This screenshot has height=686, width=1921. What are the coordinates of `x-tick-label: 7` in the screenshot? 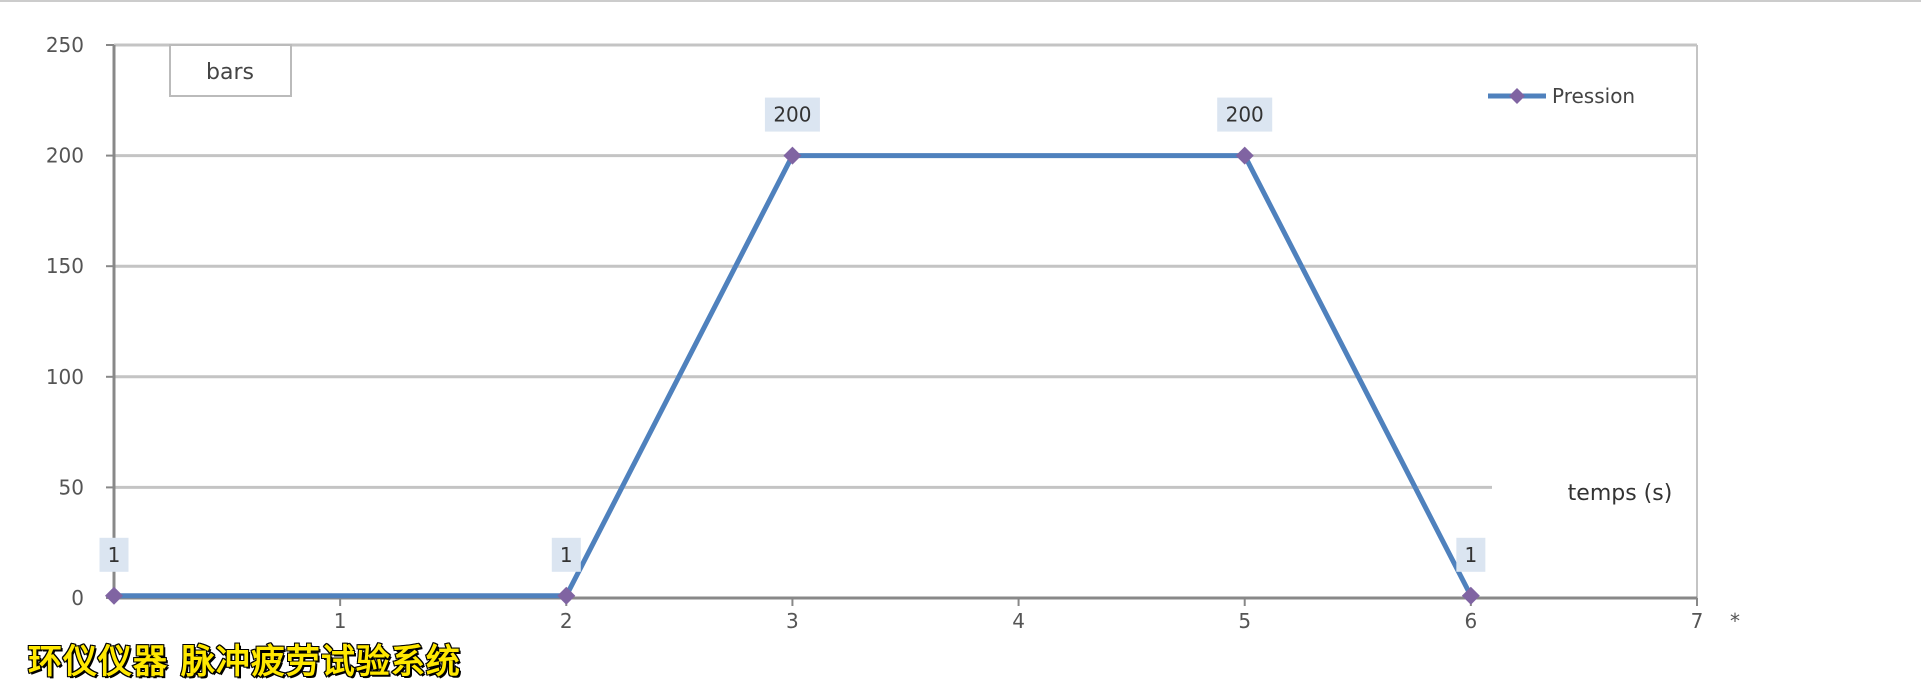 It's located at (1697, 621).